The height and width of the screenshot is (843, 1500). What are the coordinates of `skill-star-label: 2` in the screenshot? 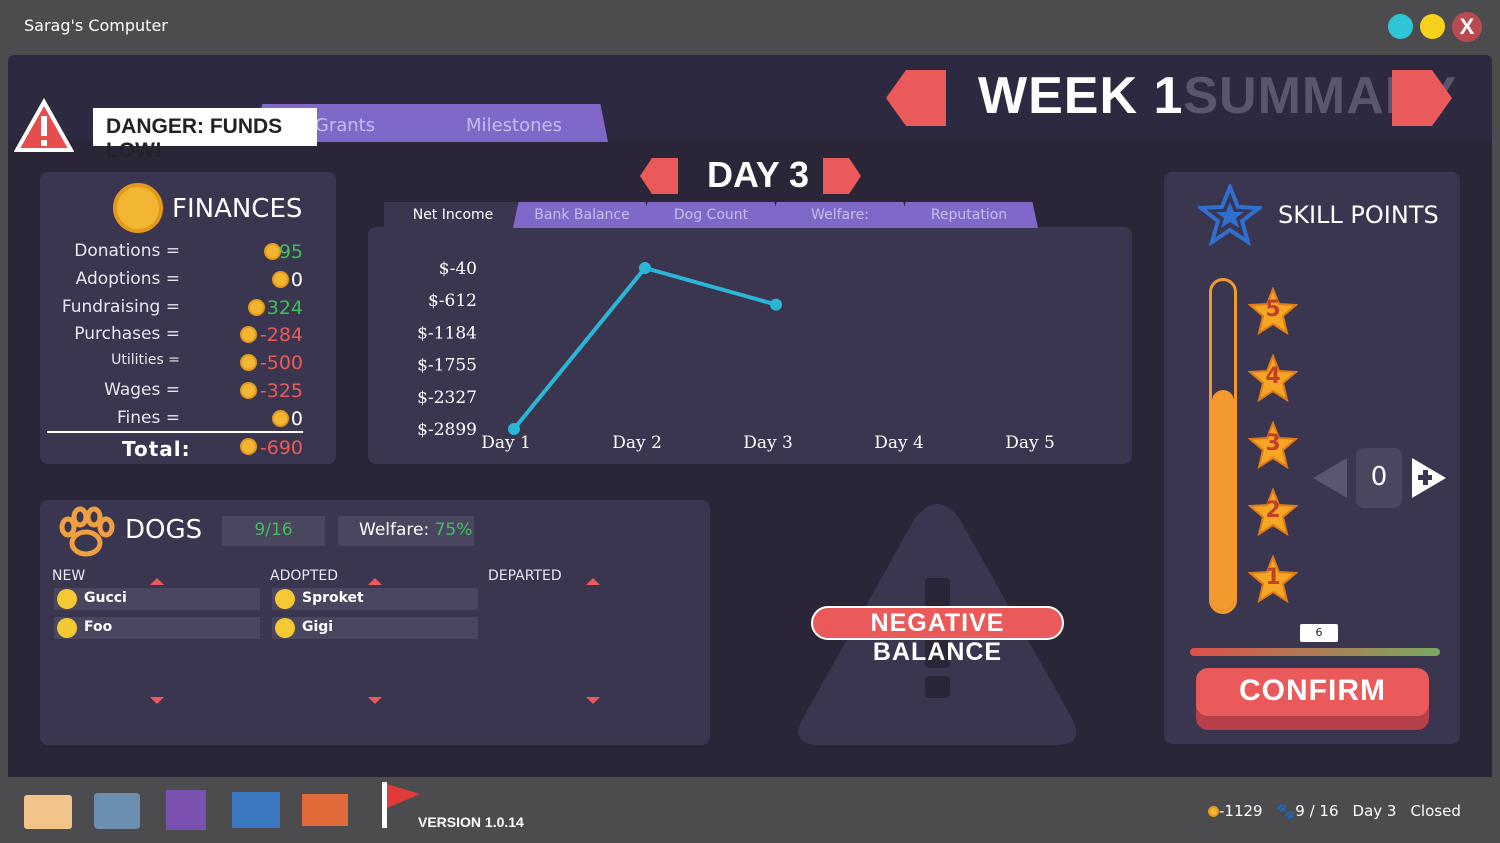 It's located at (1273, 510).